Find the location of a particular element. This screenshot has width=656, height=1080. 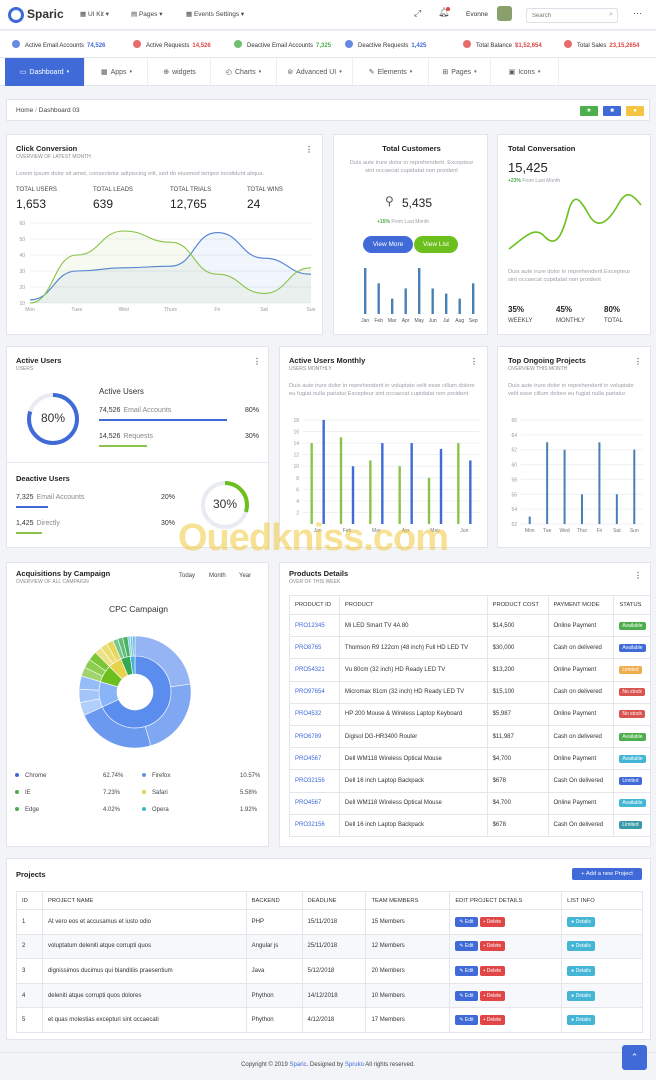

tab-today: Today is located at coordinates (187, 576).